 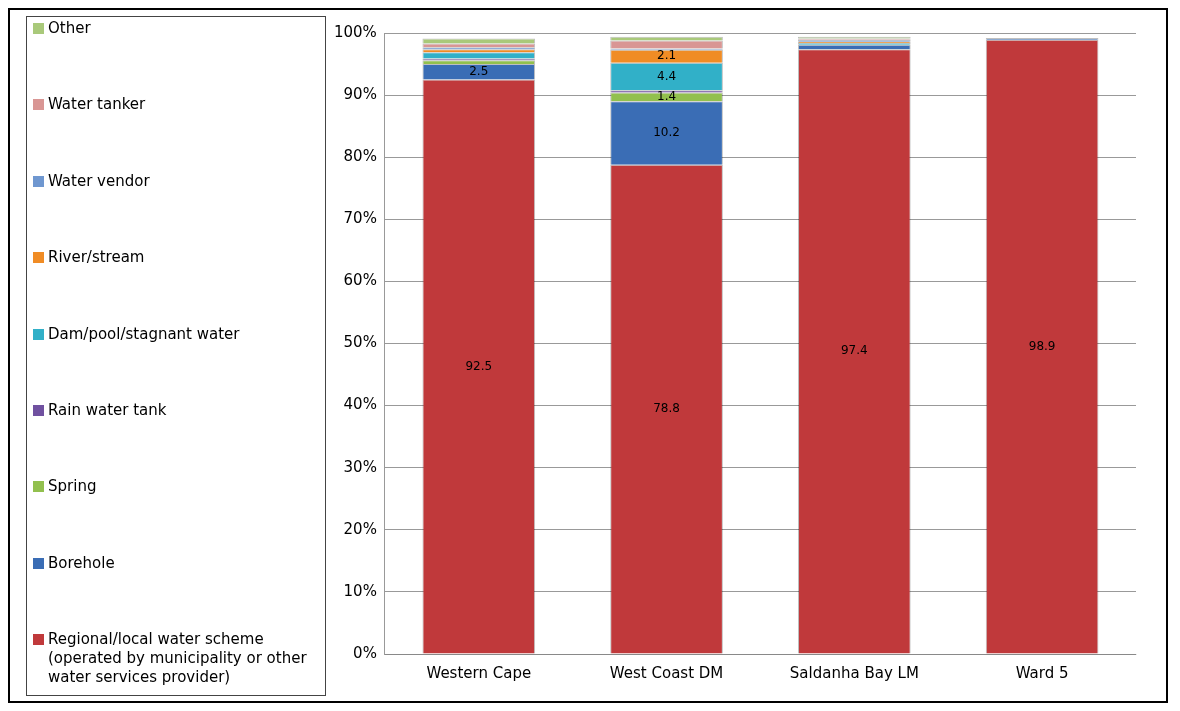 What do you see at coordinates (360, 466) in the screenshot?
I see `y-tick-label: 30%` at bounding box center [360, 466].